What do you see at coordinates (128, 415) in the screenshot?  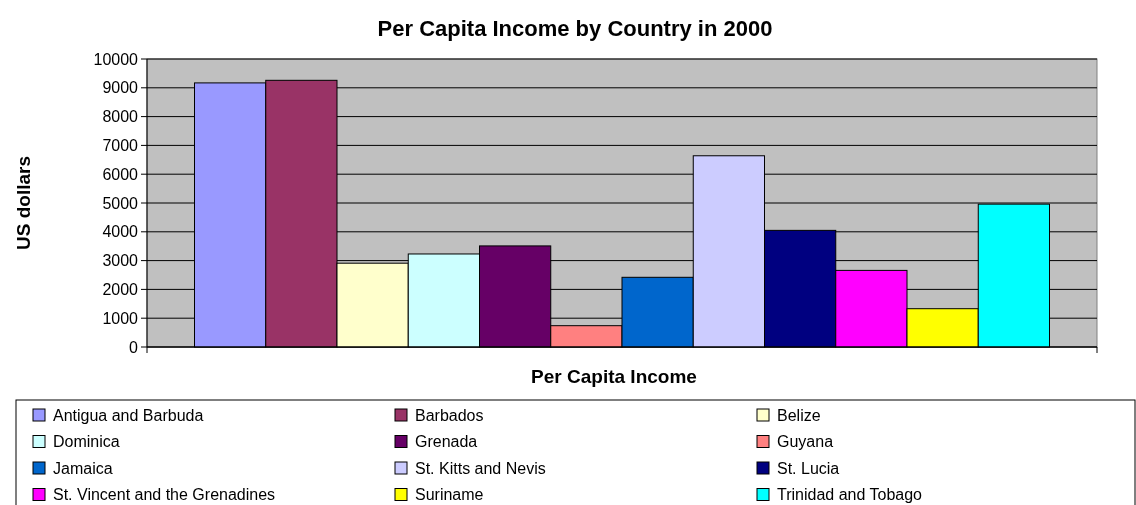 I see `legend-label: Antigua and Barbuda` at bounding box center [128, 415].